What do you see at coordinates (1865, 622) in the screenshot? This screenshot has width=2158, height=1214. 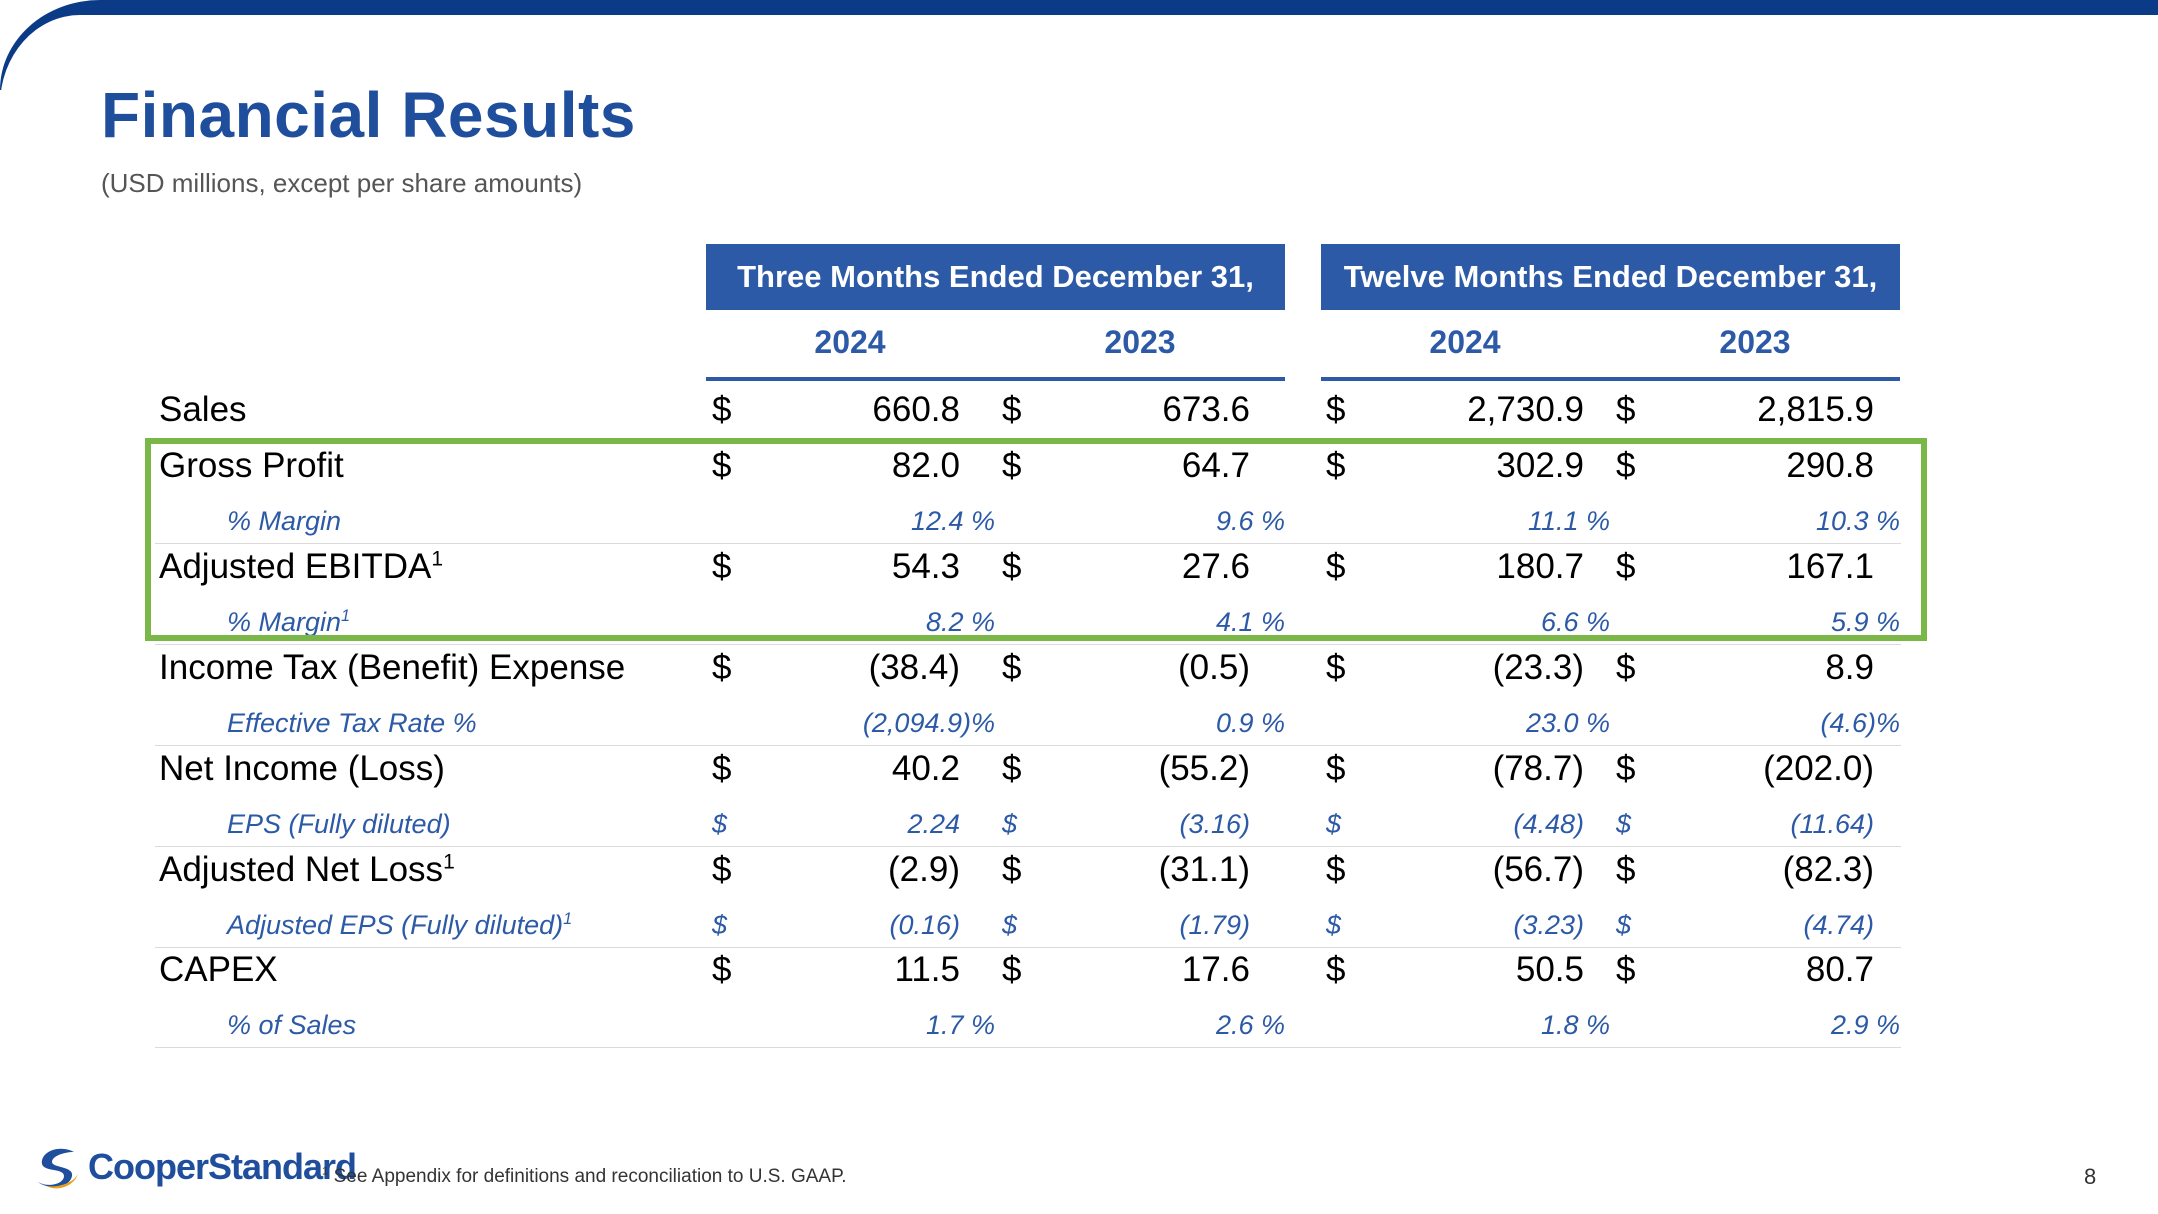 I see `sub-value-cell: 5.9 %` at bounding box center [1865, 622].